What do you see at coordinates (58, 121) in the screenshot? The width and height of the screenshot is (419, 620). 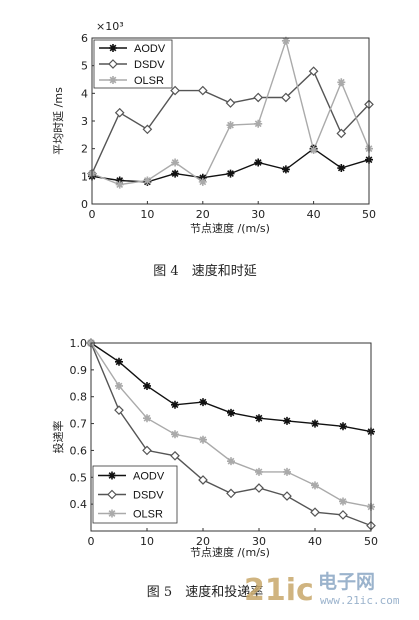 I see `y-axis-label: 平均时延 /ms` at bounding box center [58, 121].